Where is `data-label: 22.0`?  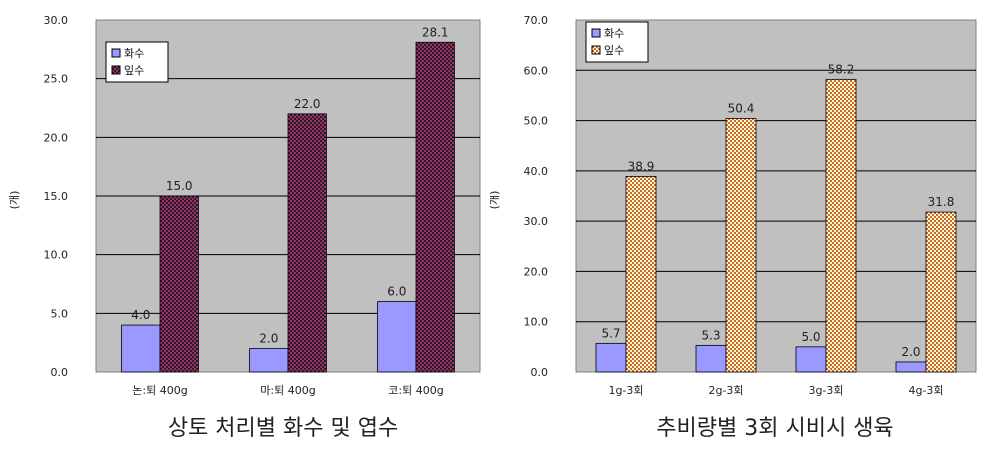 data-label: 22.0 is located at coordinates (307, 104).